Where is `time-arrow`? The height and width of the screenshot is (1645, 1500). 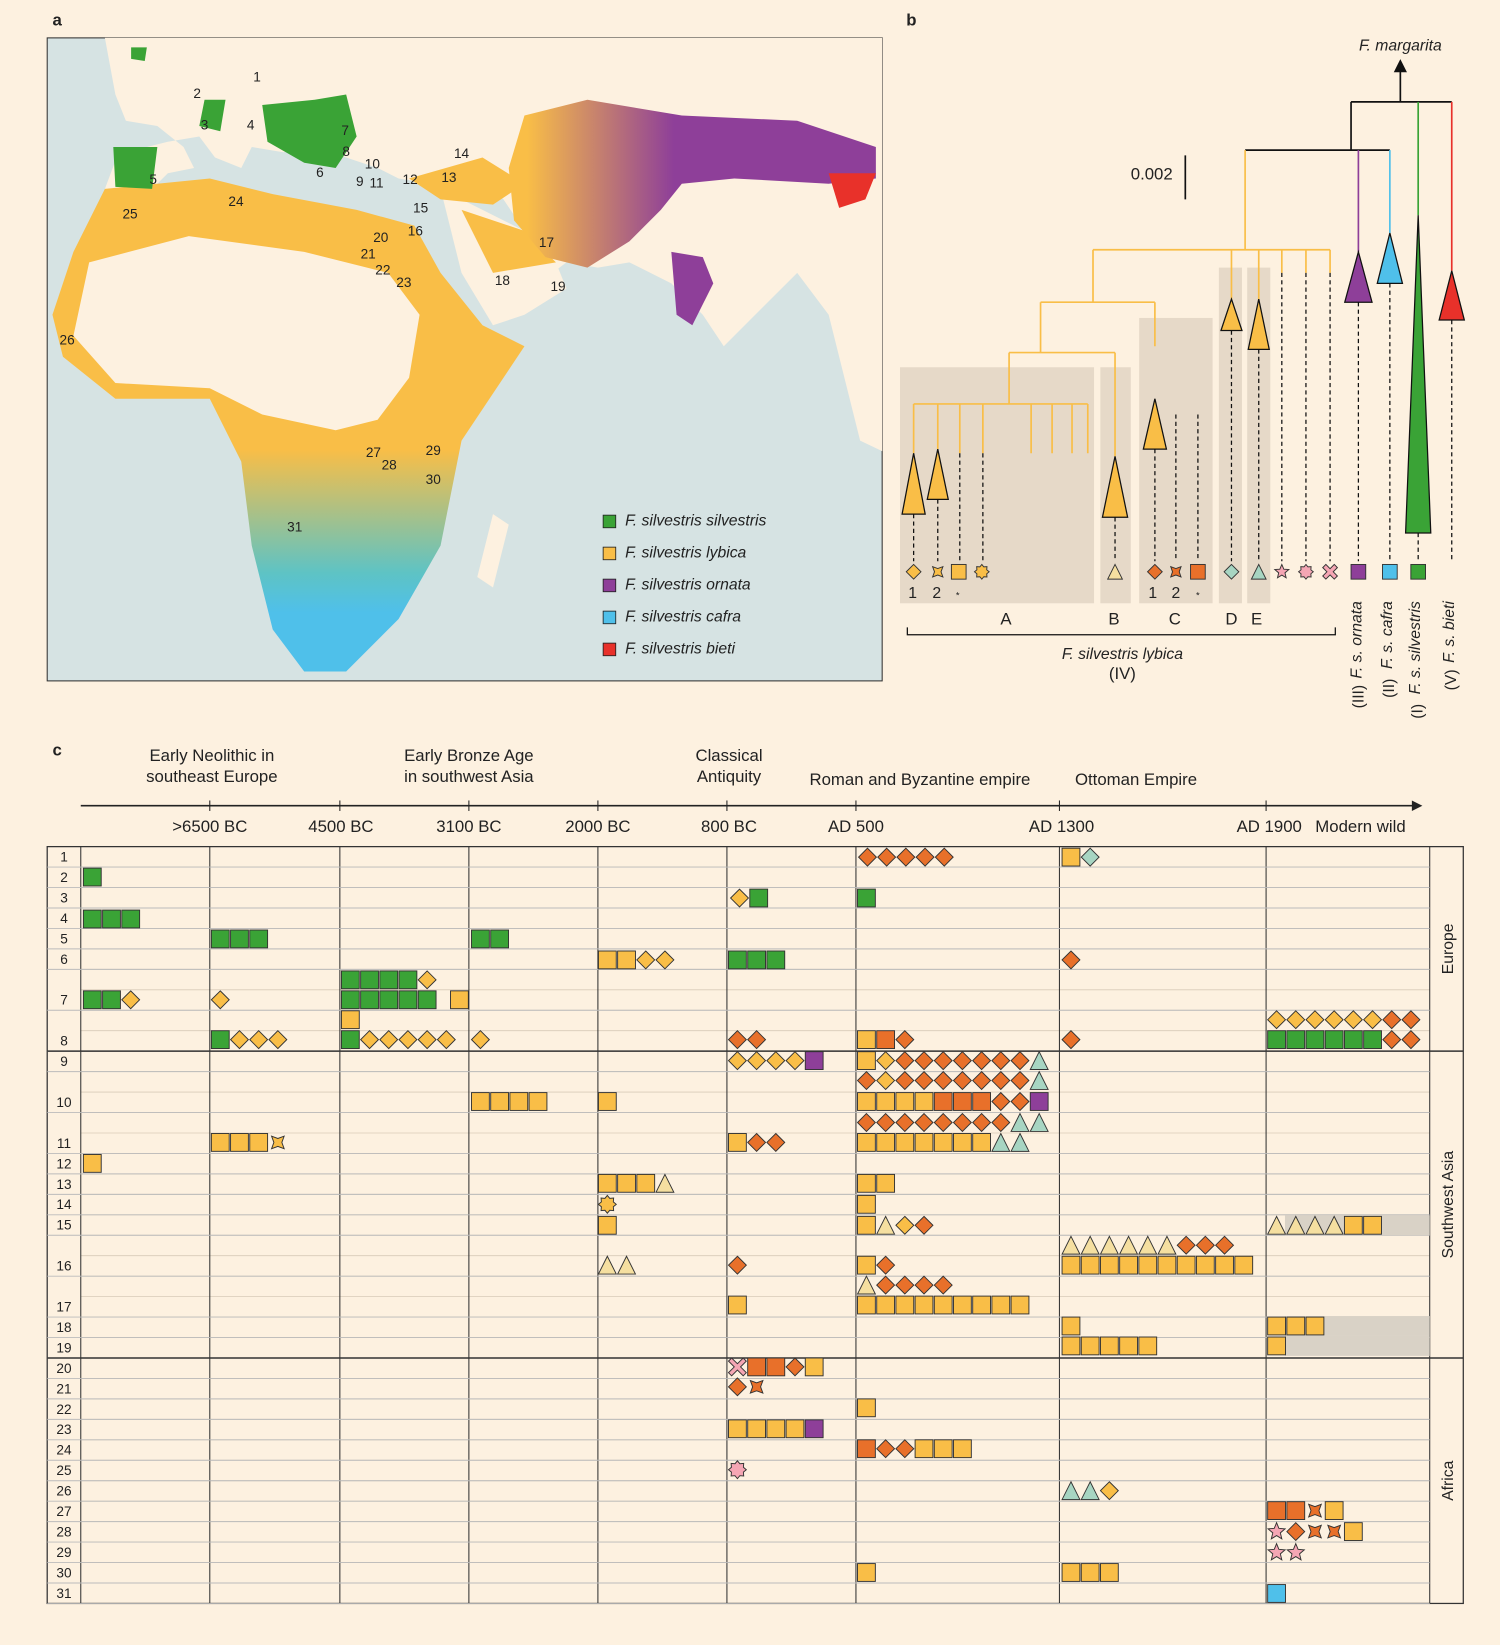 time-arrow is located at coordinates (1417, 805).